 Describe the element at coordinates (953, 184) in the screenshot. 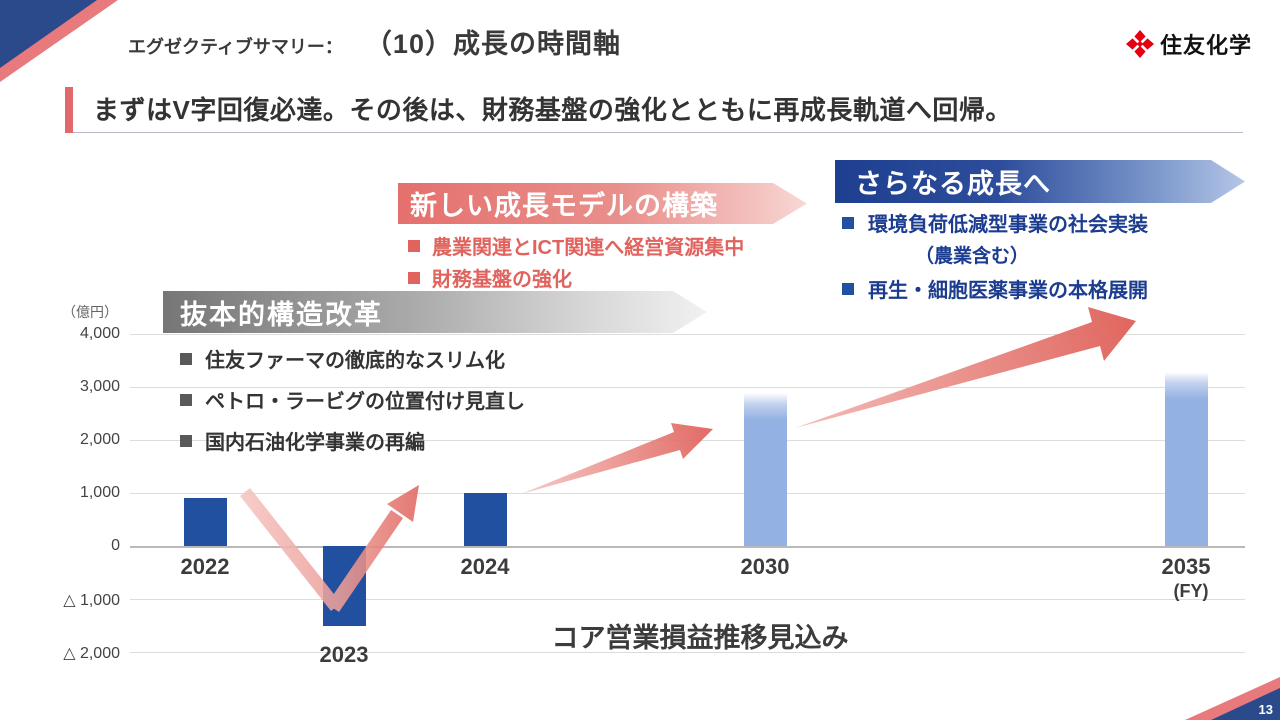

I see `phase-title: さらなる成長へ` at that location.